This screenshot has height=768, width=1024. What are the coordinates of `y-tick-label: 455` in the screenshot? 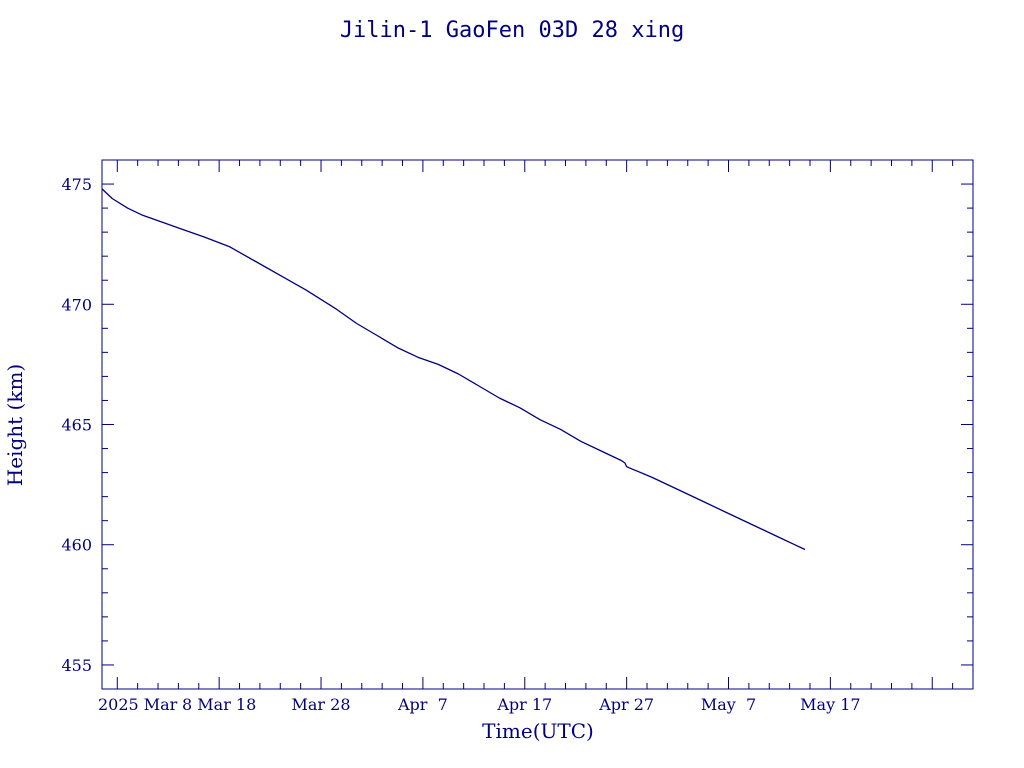 It's located at (76, 665).